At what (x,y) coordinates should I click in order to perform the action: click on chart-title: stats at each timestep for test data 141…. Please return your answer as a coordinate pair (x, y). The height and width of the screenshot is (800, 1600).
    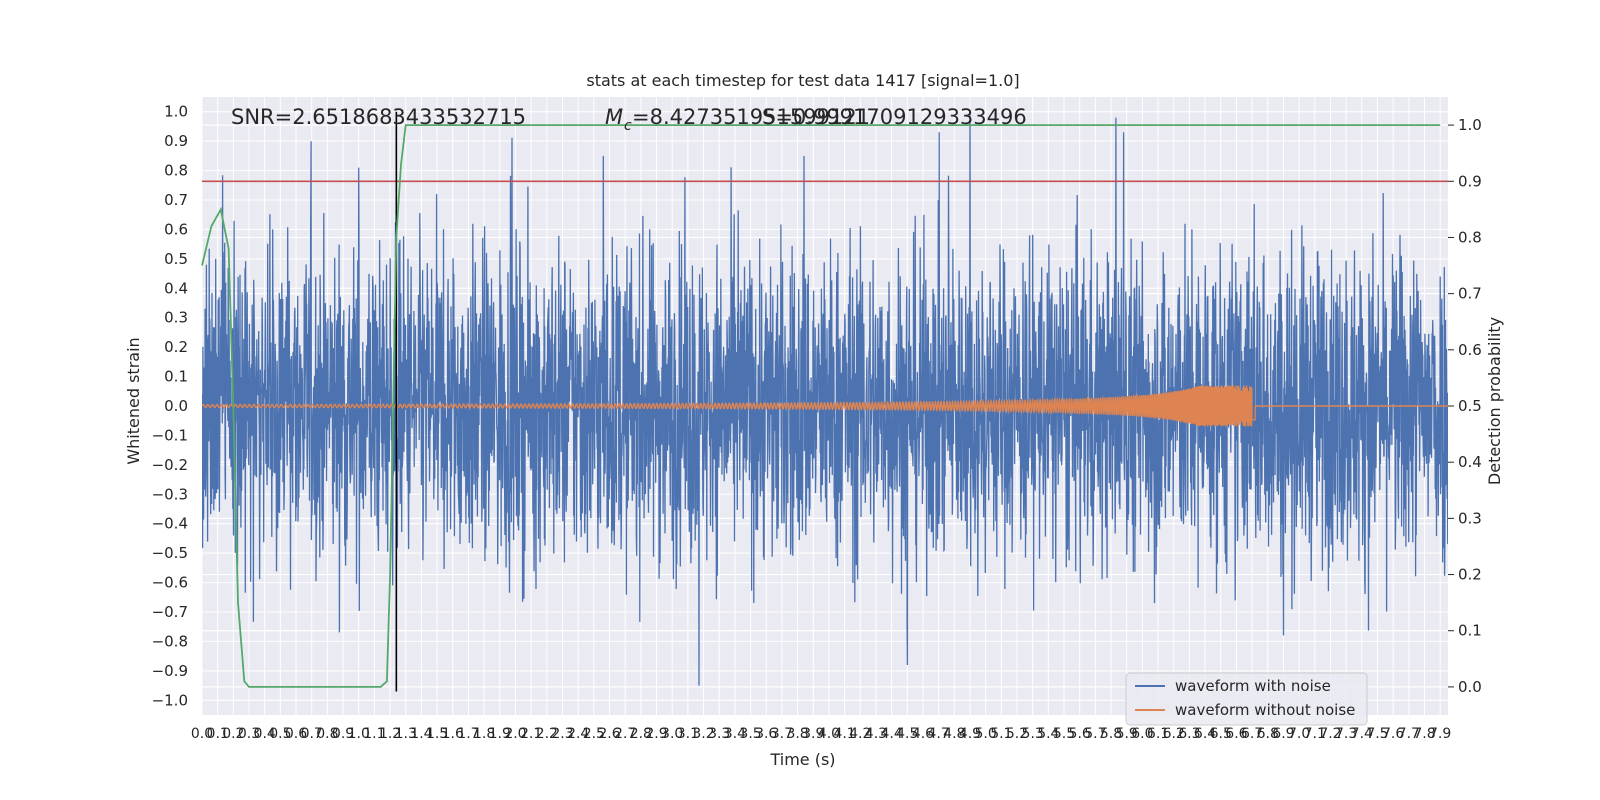
    Looking at the image, I should click on (802, 80).